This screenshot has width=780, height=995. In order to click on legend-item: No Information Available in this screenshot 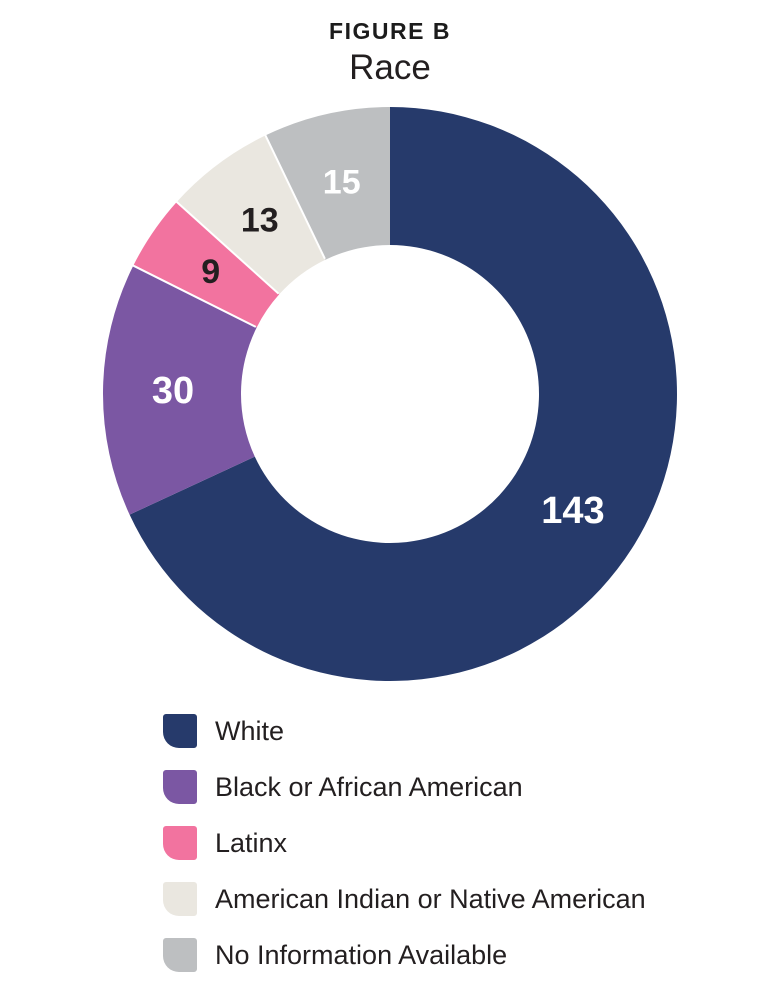, I will do `click(404, 955)`.